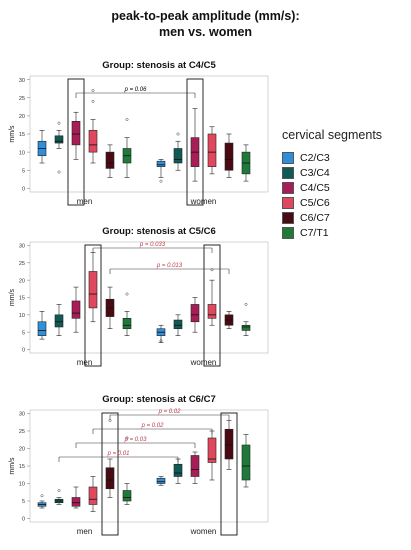 Image resolution: width=411 pixels, height=550 pixels. What do you see at coordinates (205, 32) in the screenshot?
I see `figure-title-line2: men vs. women` at bounding box center [205, 32].